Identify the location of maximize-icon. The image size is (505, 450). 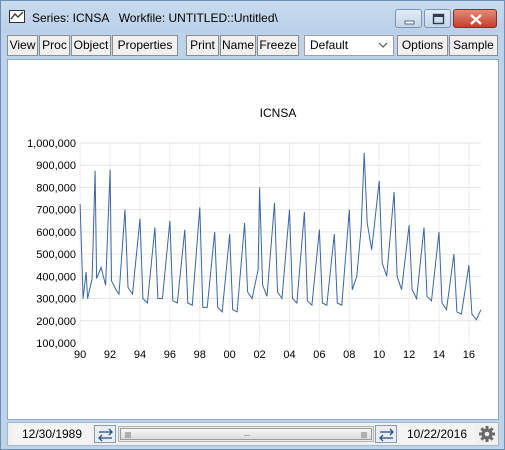
(438, 19).